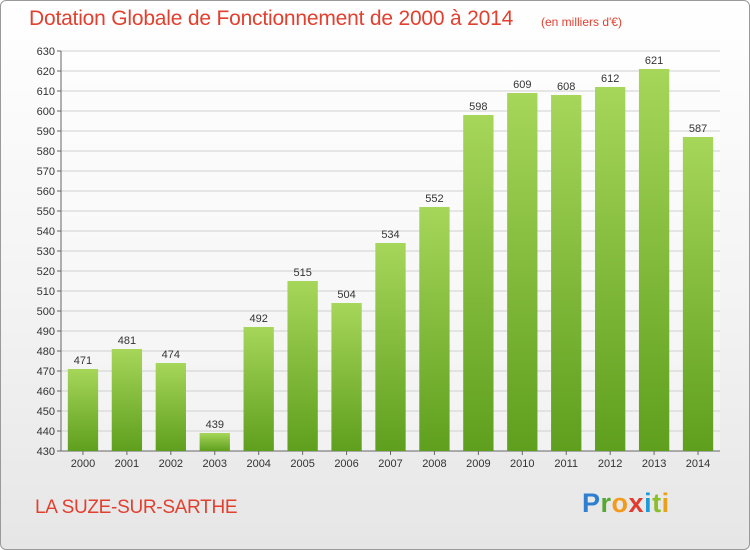  I want to click on y-tick-label: 590, so click(46, 132).